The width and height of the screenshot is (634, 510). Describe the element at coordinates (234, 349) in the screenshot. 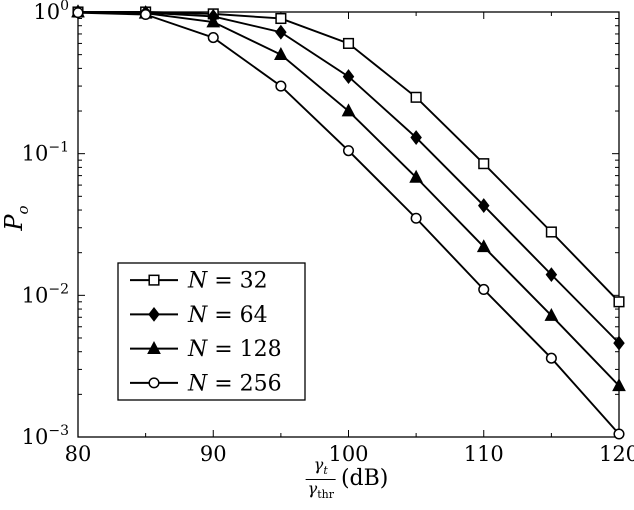

I see `legend-label: N = 128` at that location.